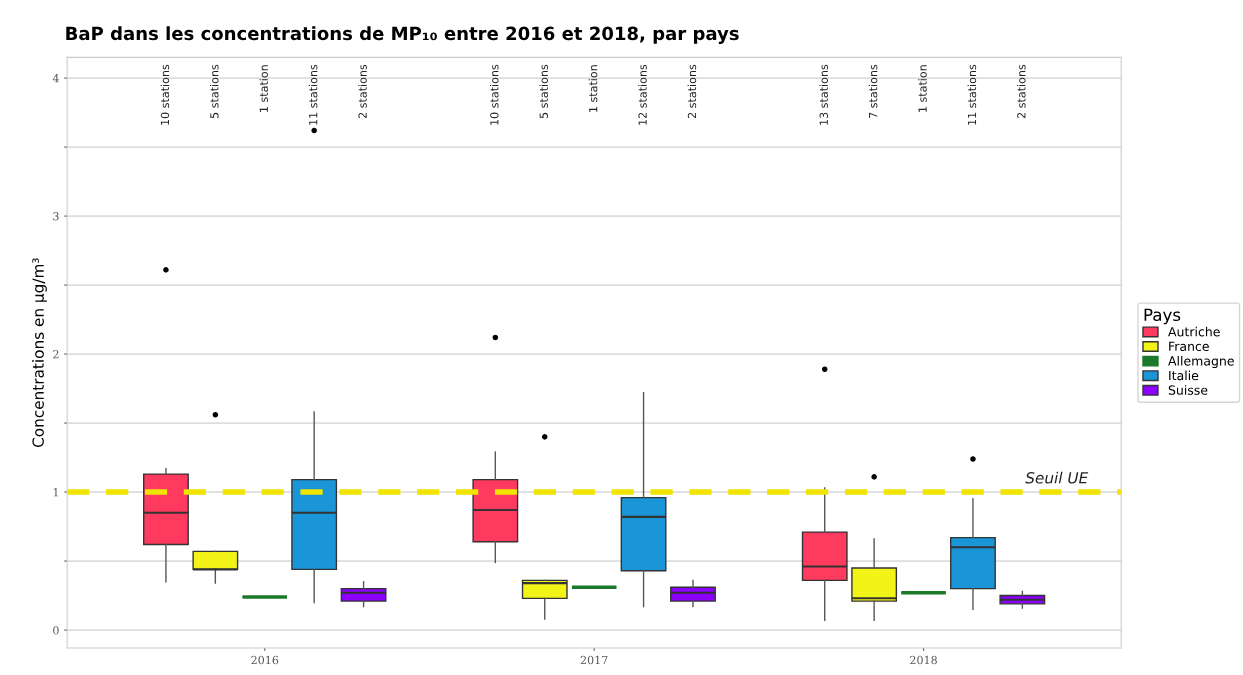  What do you see at coordinates (1188, 390) in the screenshot?
I see `legend-label: Suisse` at bounding box center [1188, 390].